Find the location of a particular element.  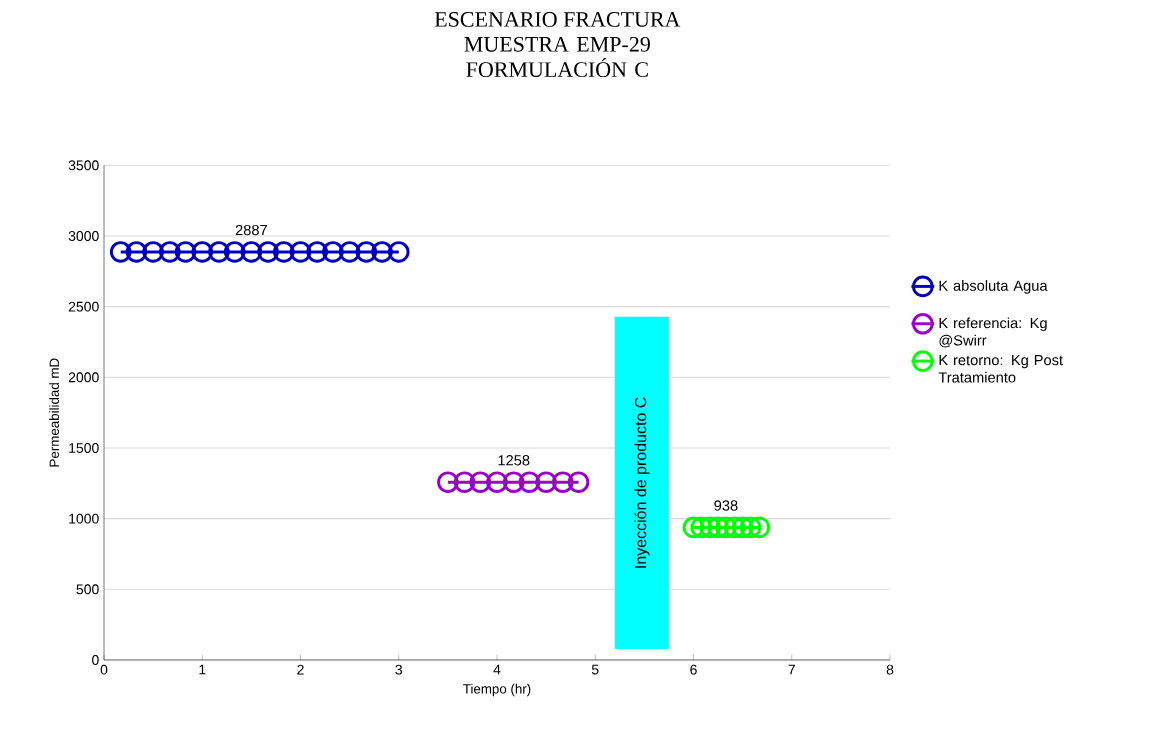

x-tick-label: 1 is located at coordinates (202, 669).